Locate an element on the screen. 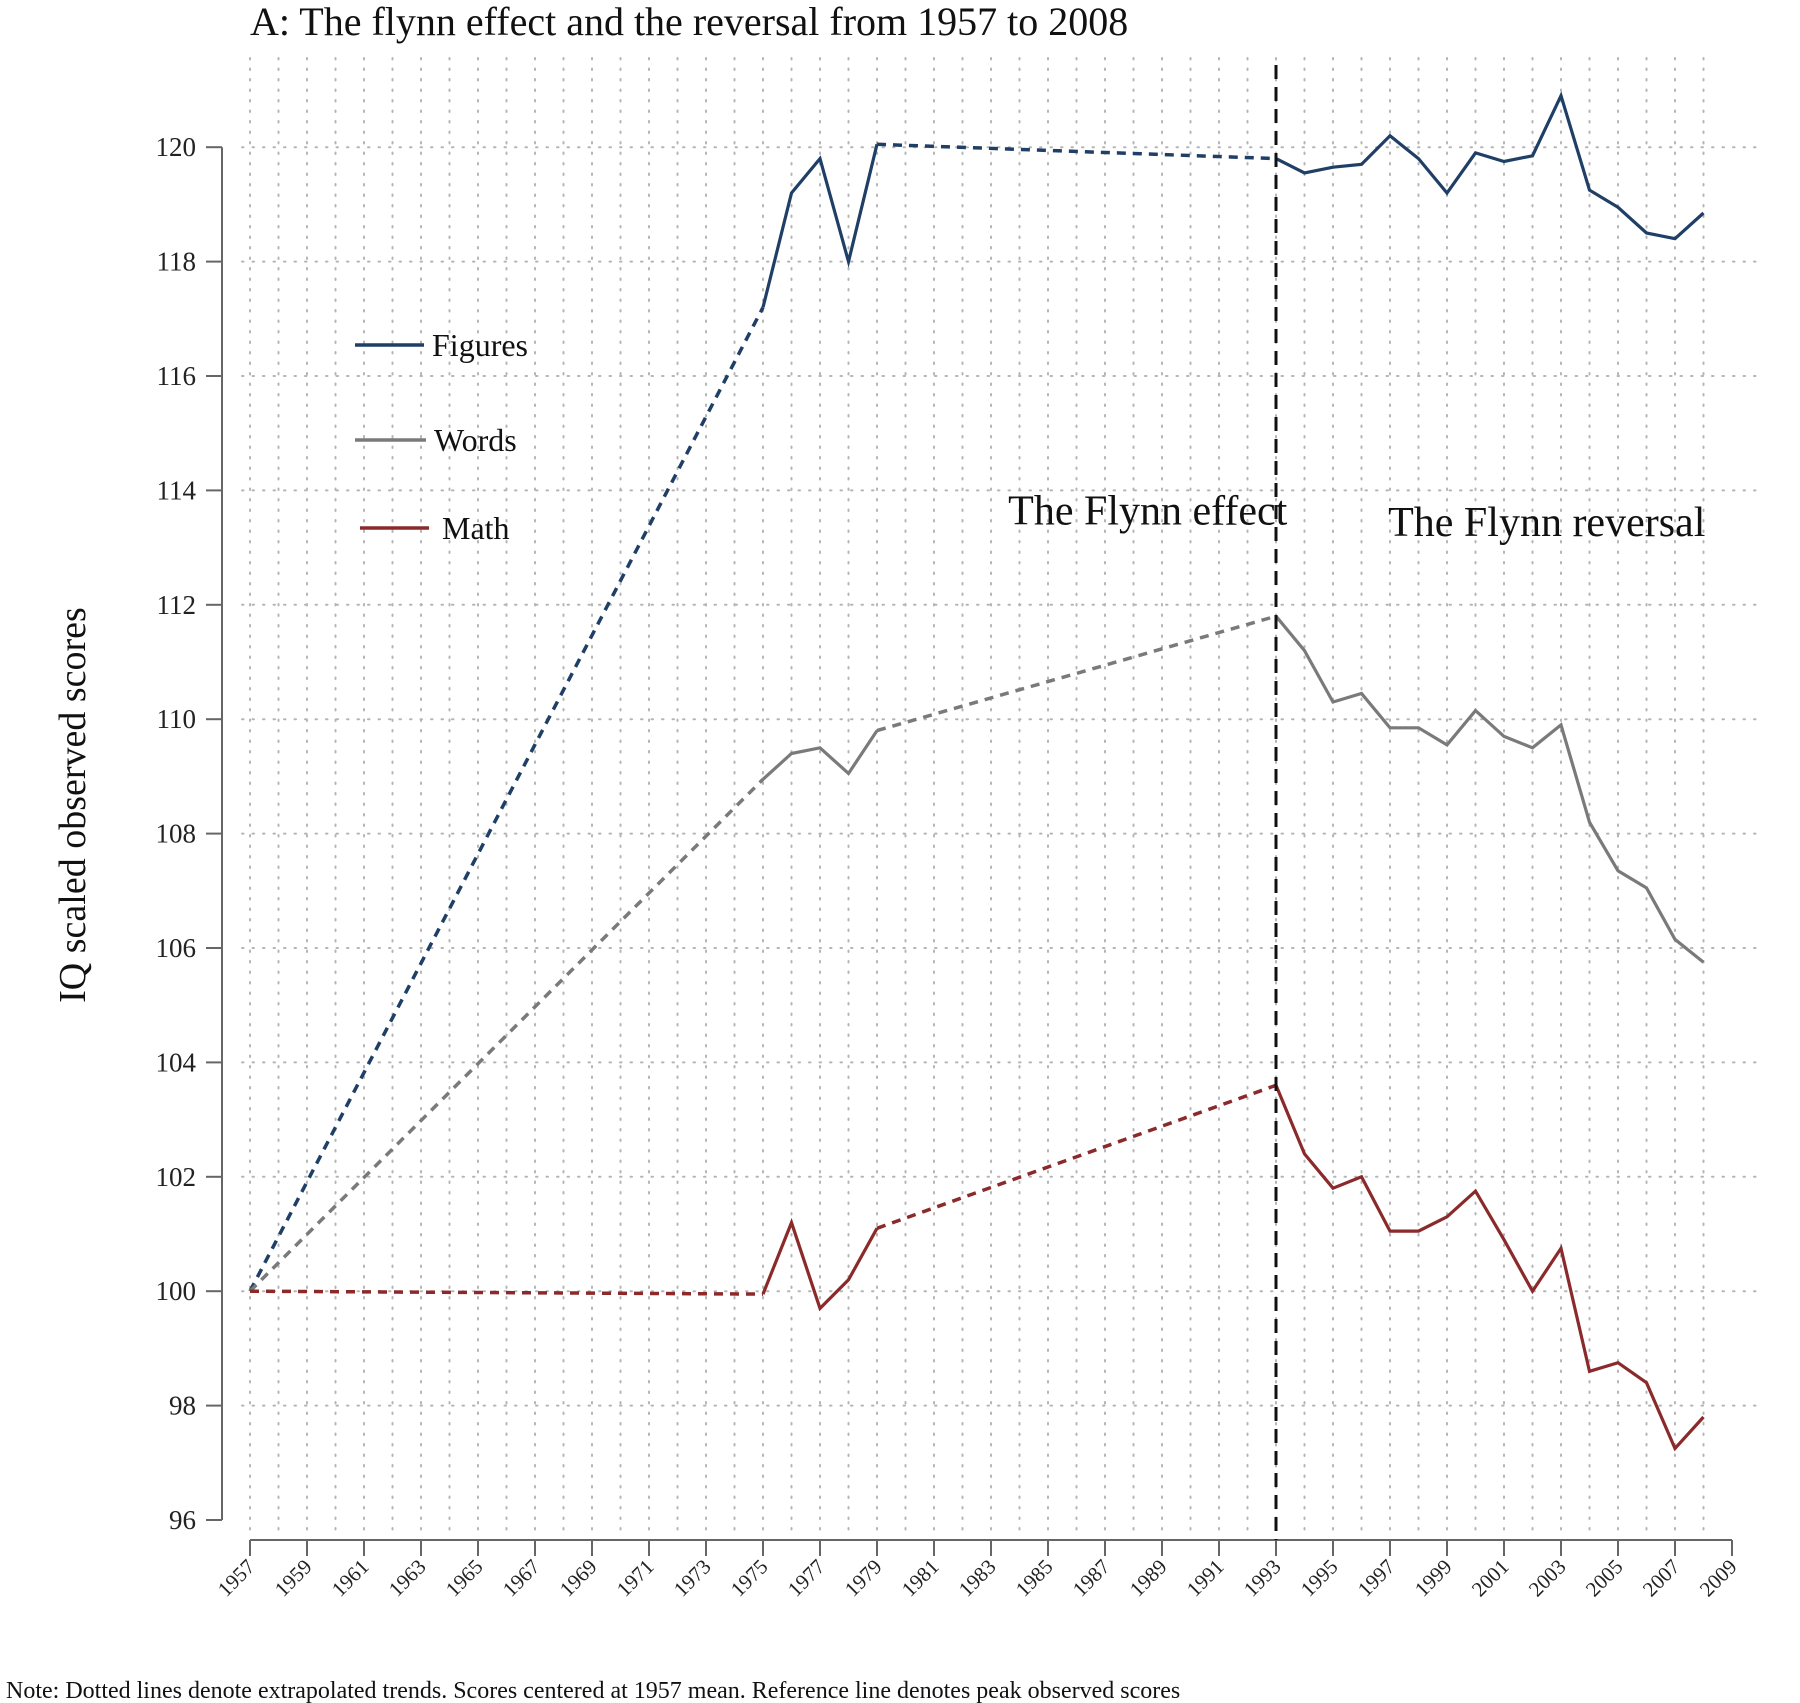 This screenshot has width=1800, height=1703. x-tick-label: 1959 is located at coordinates (293, 1578).